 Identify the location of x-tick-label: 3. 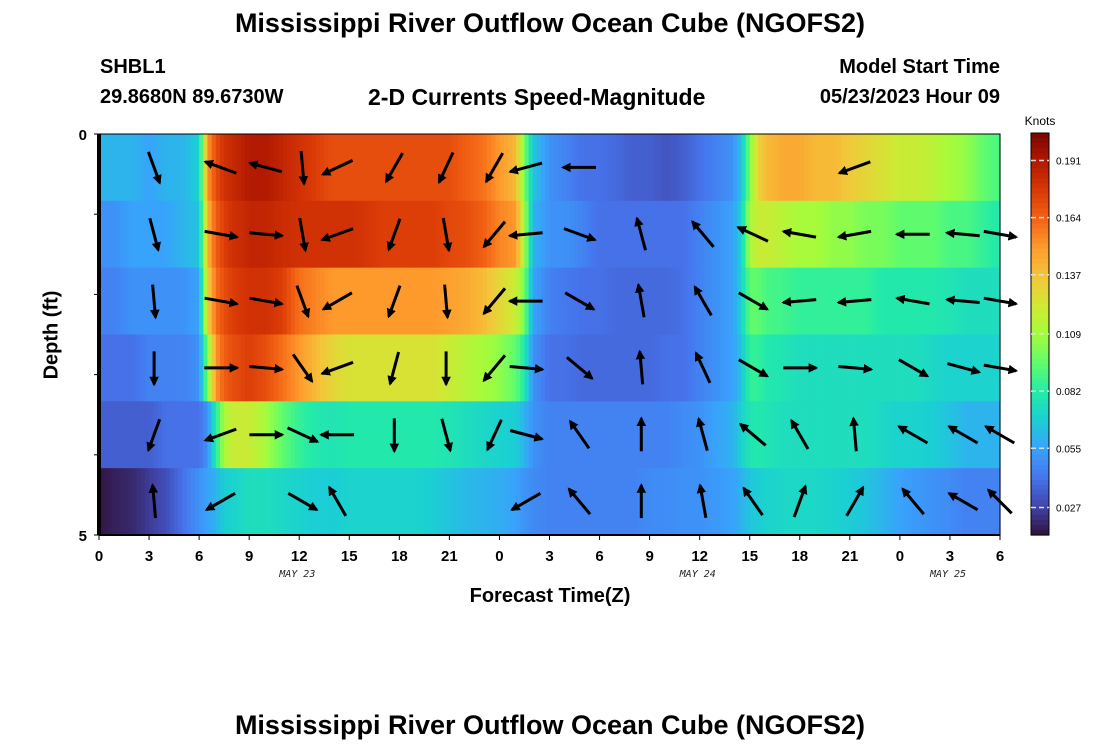
(950, 556).